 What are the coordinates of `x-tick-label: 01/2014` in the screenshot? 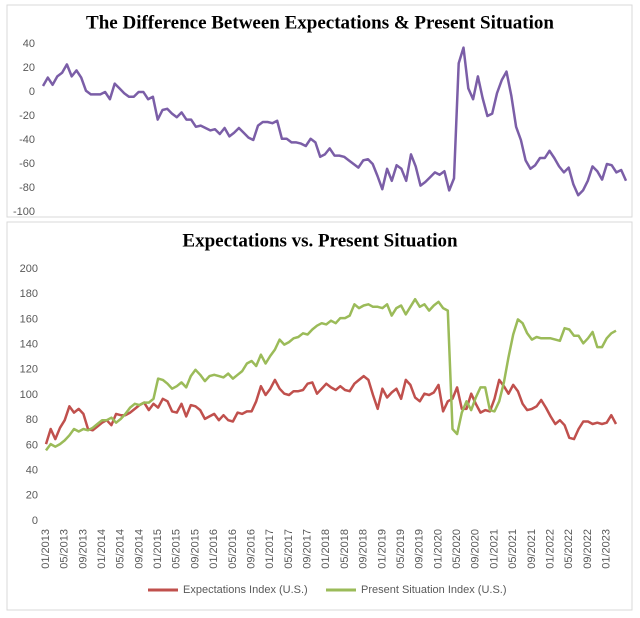 It's located at (102, 549).